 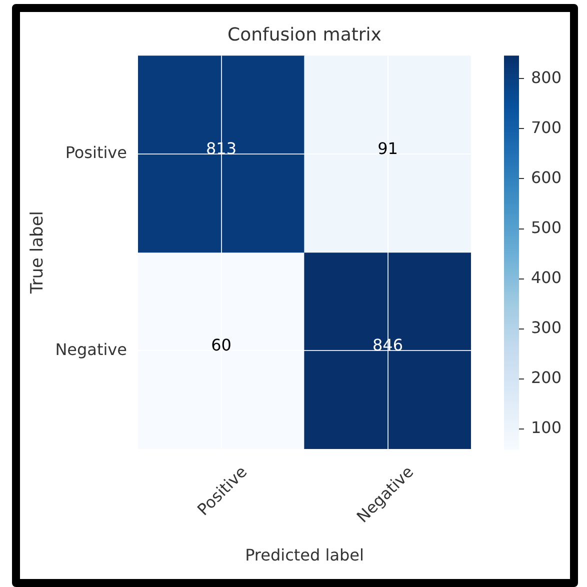 What do you see at coordinates (546, 328) in the screenshot?
I see `color-bar-label: 300` at bounding box center [546, 328].